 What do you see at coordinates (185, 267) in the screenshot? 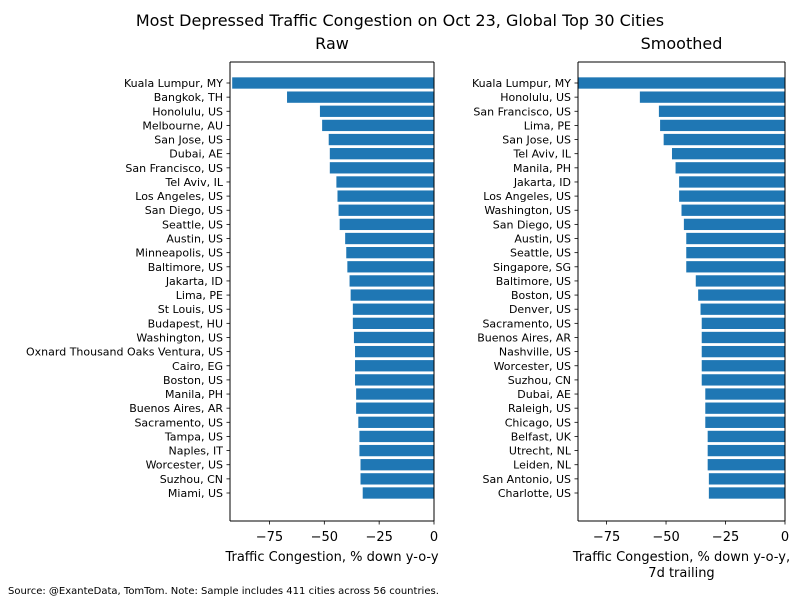
I see `raw-ytick-label-13: Baltimore, US` at bounding box center [185, 267].